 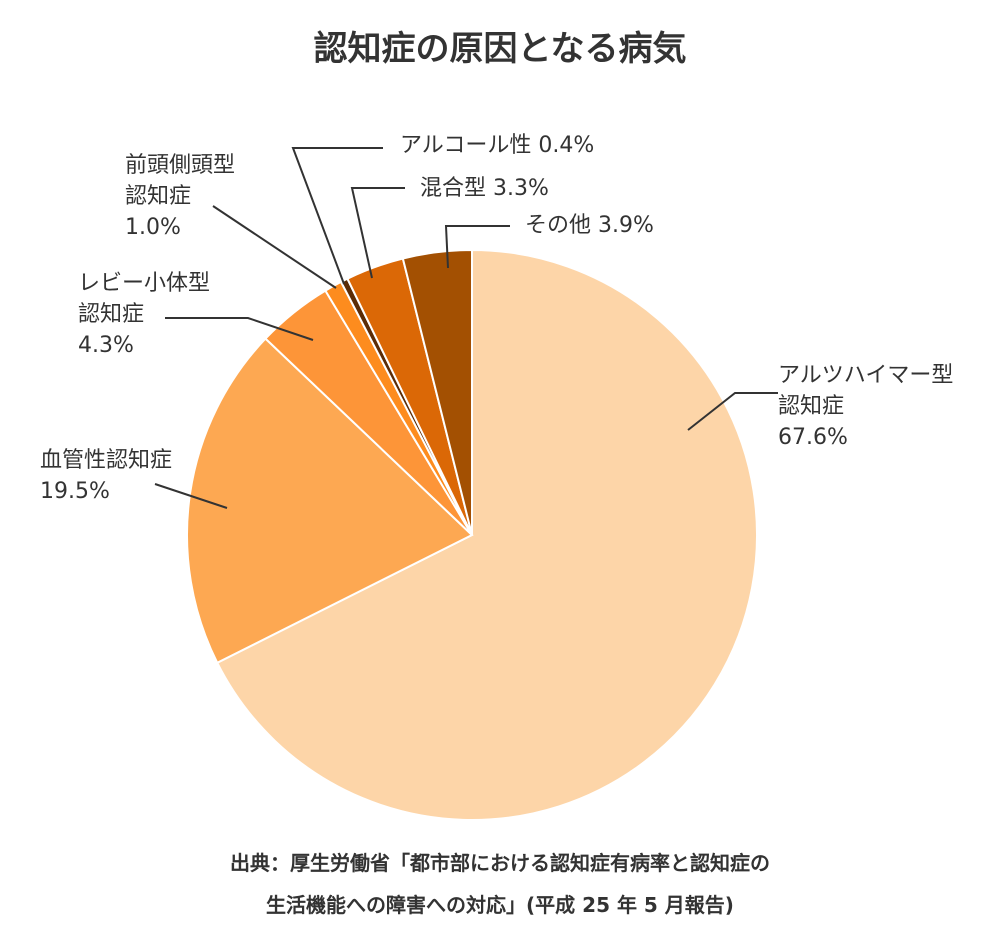 I want to click on slice-label-line: 混合型 3.3%, so click(x=484, y=188).